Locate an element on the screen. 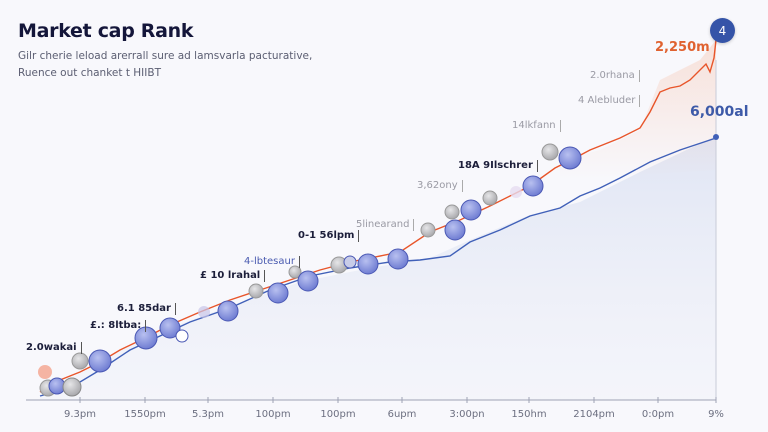 This screenshot has width=768, height=432. annotation-label: 18A 9Ilschrer is located at coordinates (498, 166).